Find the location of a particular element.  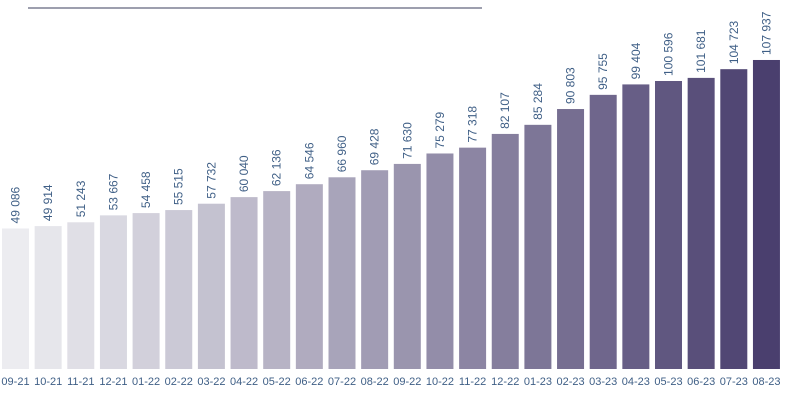

x-tick-04-23: 04-23 is located at coordinates (636, 382).